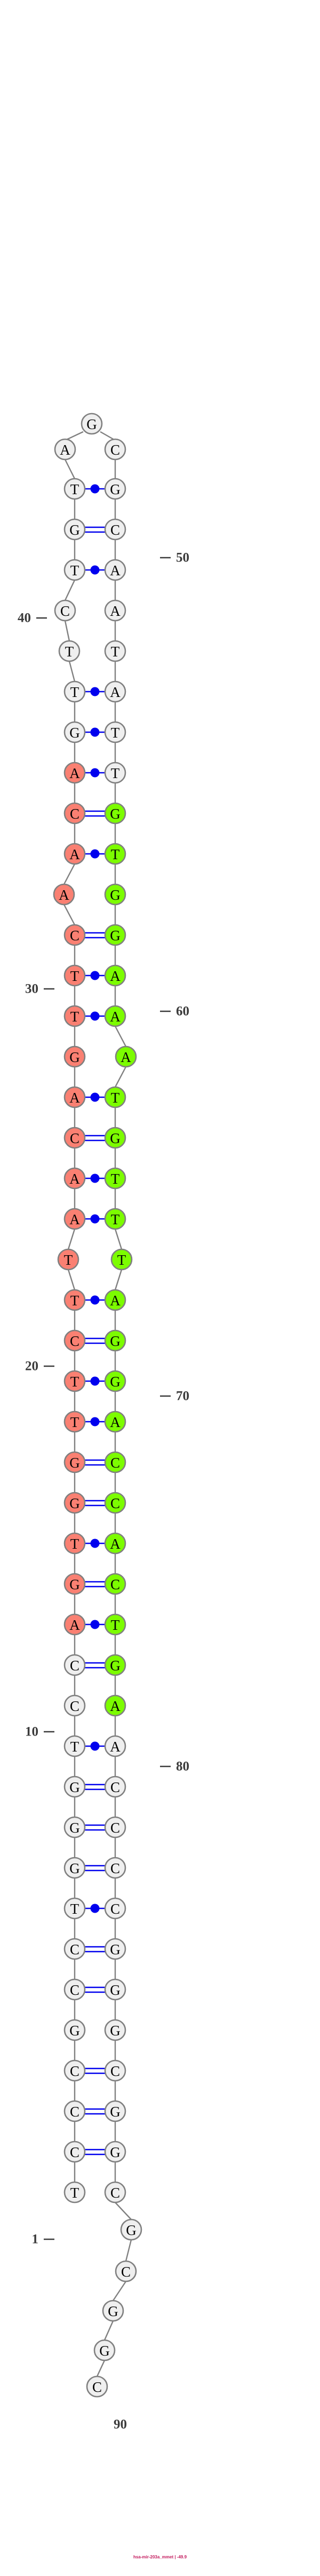 This screenshot has height=2576, width=320. I want to click on nucleotide-letter: G, so click(91, 424).